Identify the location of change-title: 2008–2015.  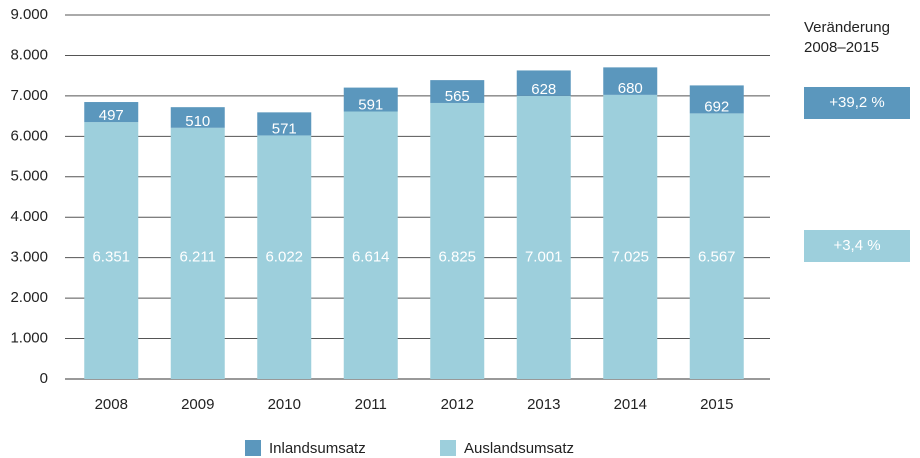
(841, 47).